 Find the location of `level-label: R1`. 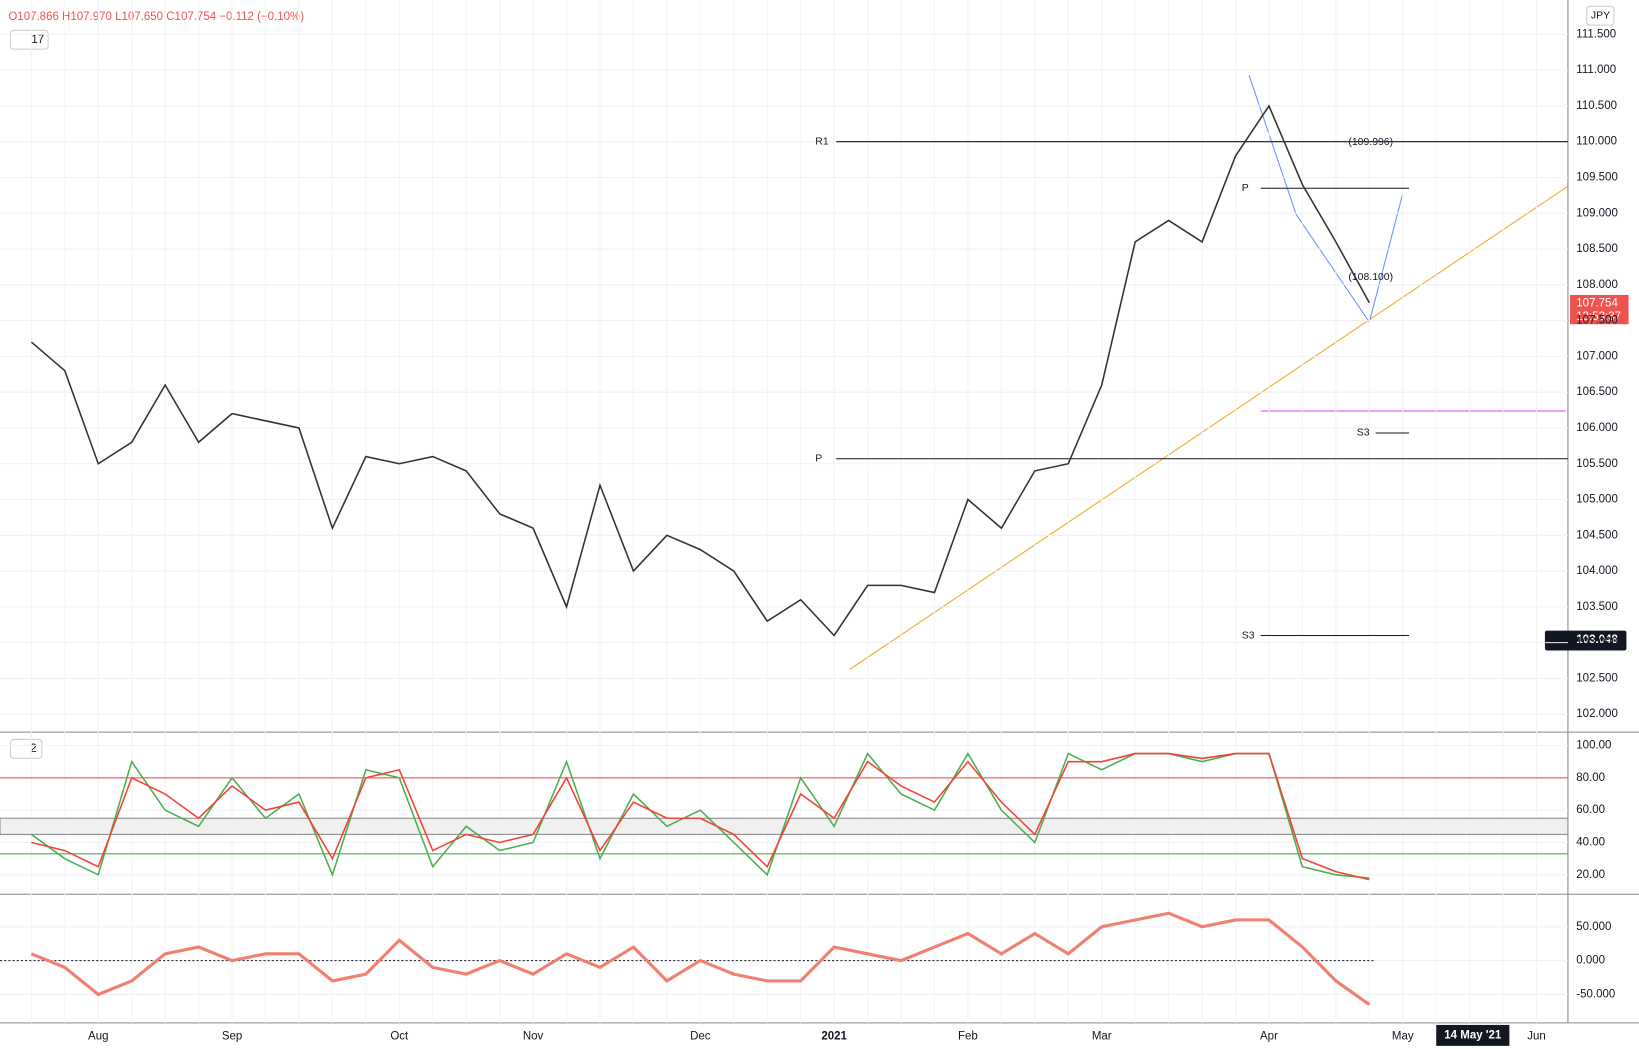

level-label: R1 is located at coordinates (822, 141).